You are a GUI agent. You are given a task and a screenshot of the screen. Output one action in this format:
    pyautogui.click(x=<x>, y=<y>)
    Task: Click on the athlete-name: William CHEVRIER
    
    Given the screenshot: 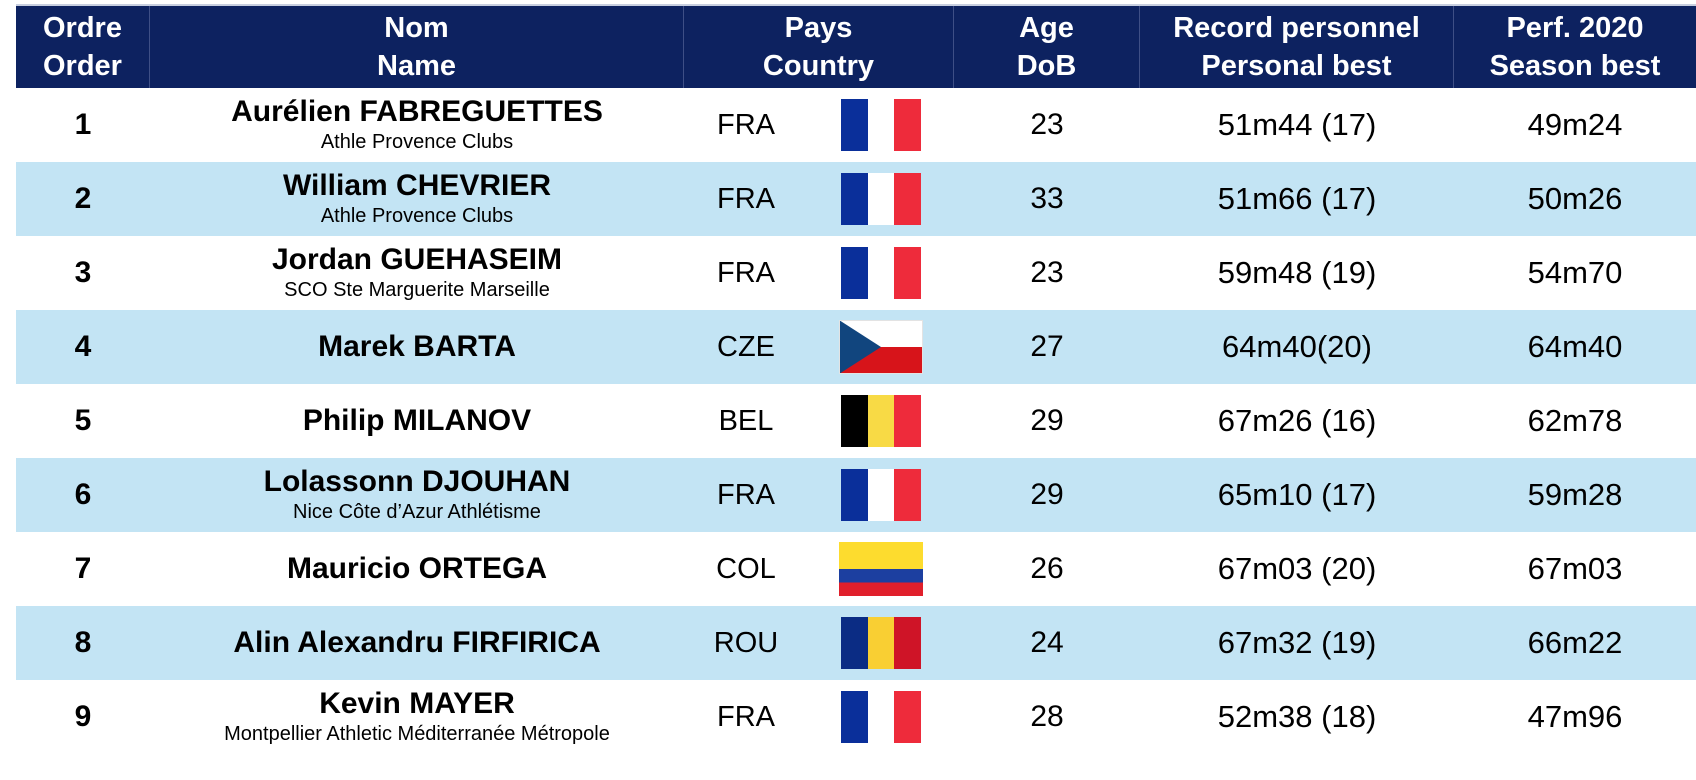 What is the action you would take?
    pyautogui.click(x=417, y=185)
    